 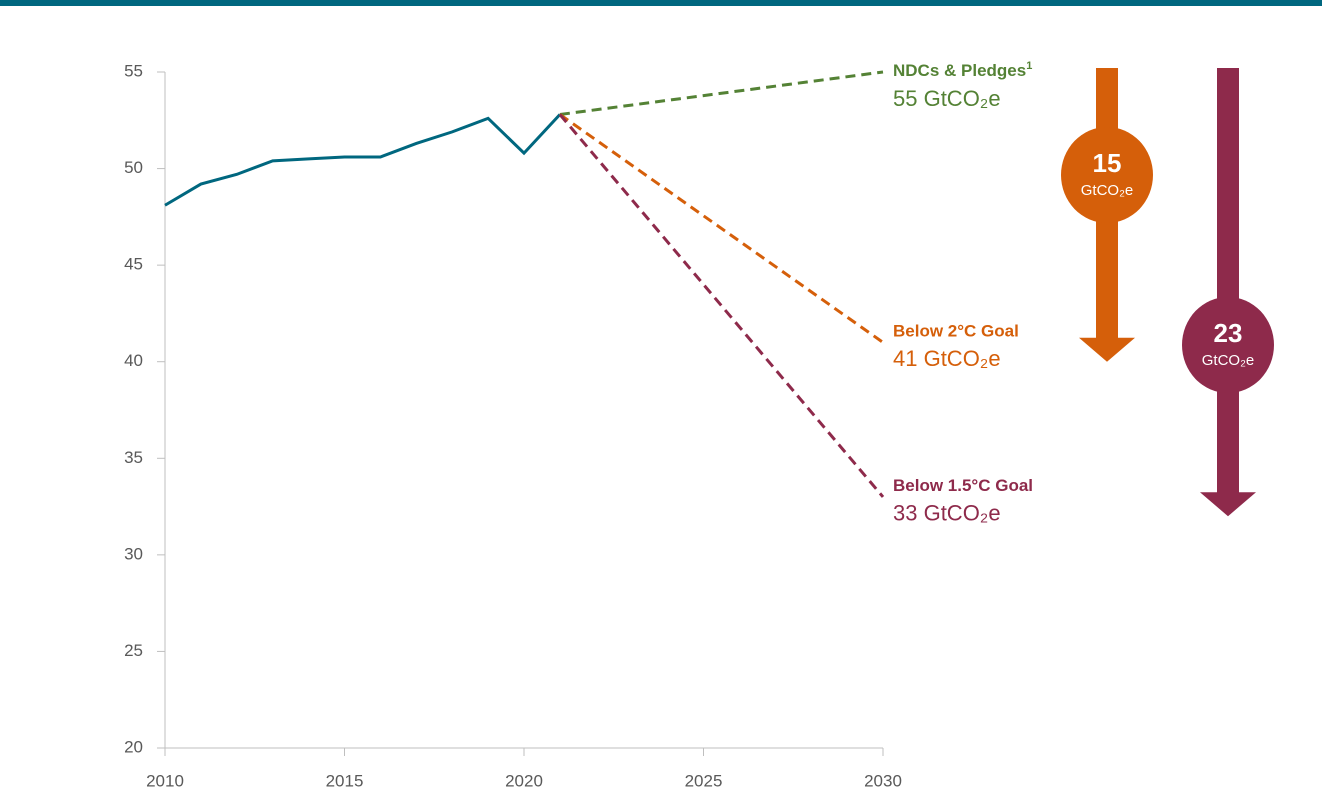 I want to click on y-tick-label: 20, so click(x=133, y=746).